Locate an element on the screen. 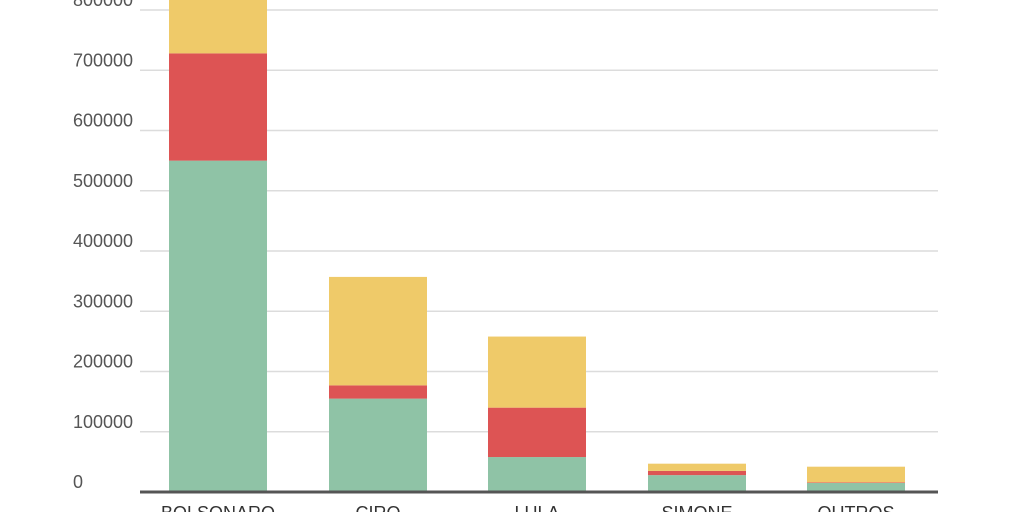 The height and width of the screenshot is (512, 1024). y-tick-label: 500000 is located at coordinates (103, 181).